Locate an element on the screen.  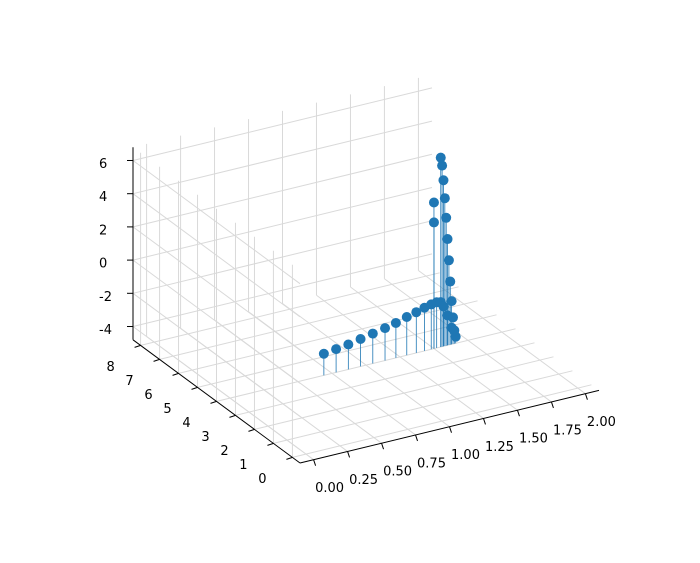
y-tick-label: 1 is located at coordinates (243, 465).